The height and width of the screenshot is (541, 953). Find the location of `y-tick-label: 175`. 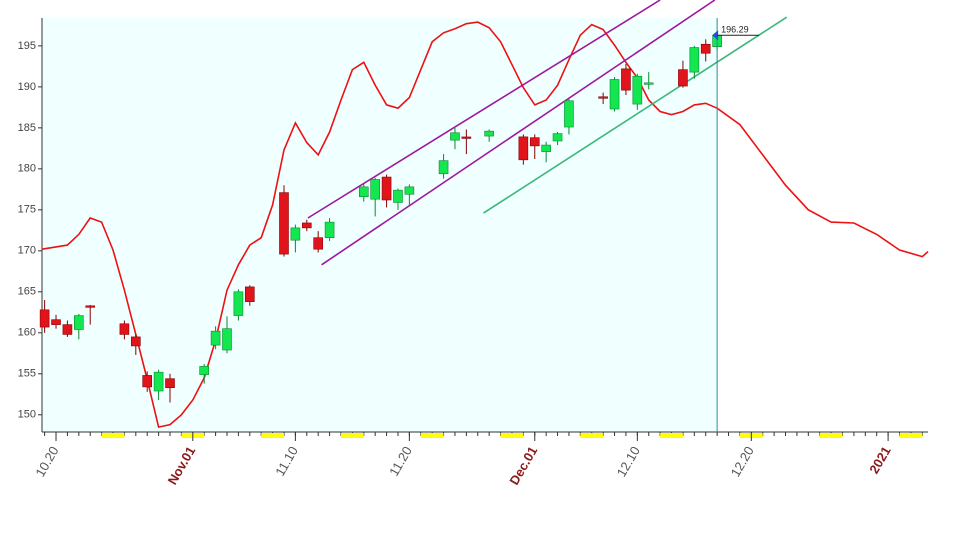

y-tick-label: 175 is located at coordinates (27, 210).